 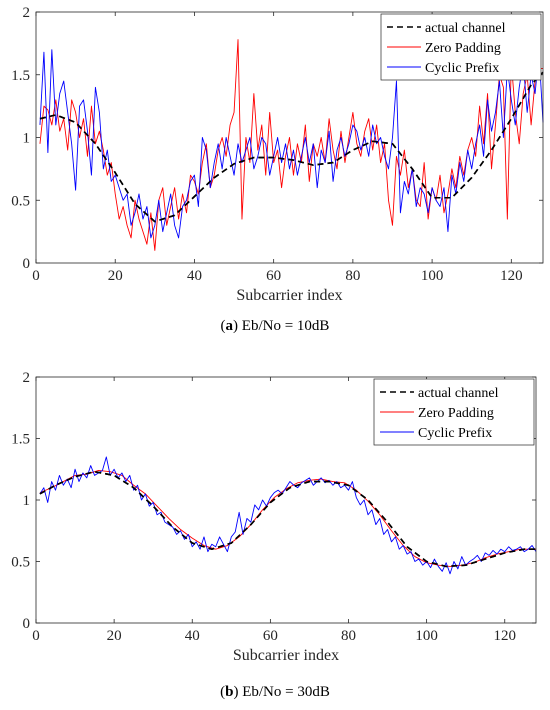 I want to click on caption-a-letter: a, so click(x=229, y=326).